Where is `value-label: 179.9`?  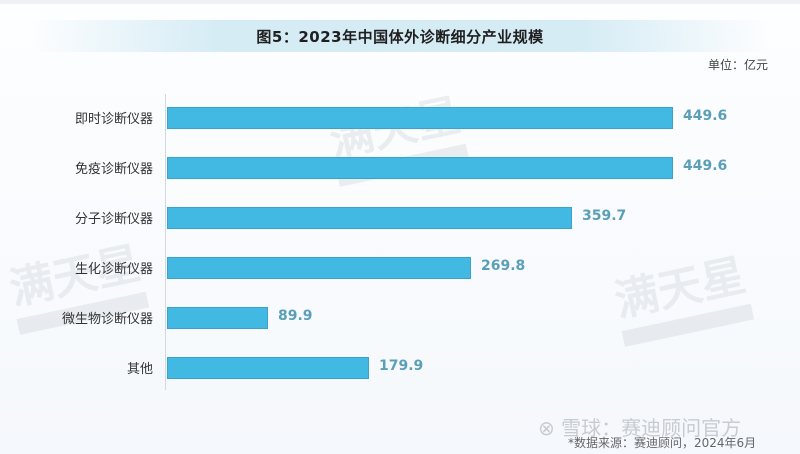
value-label: 179.9 is located at coordinates (401, 366).